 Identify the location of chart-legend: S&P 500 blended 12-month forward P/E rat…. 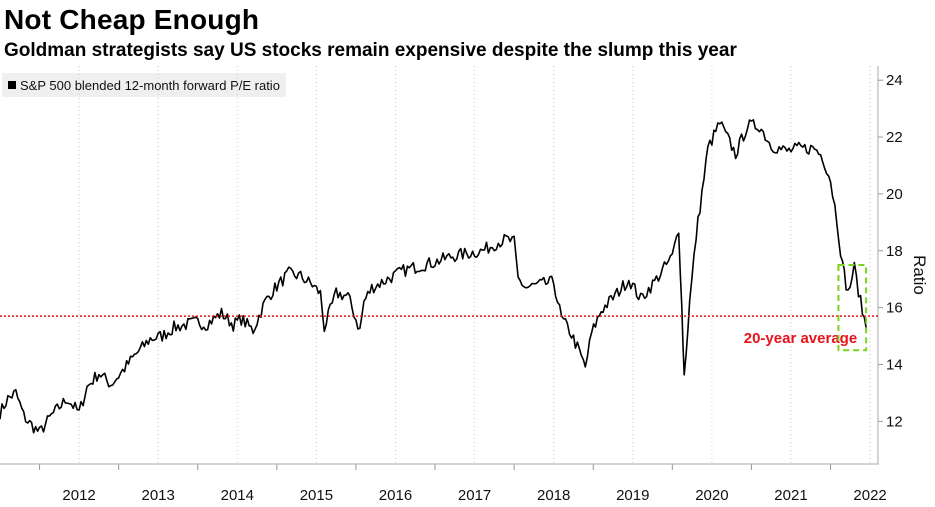
(144, 85).